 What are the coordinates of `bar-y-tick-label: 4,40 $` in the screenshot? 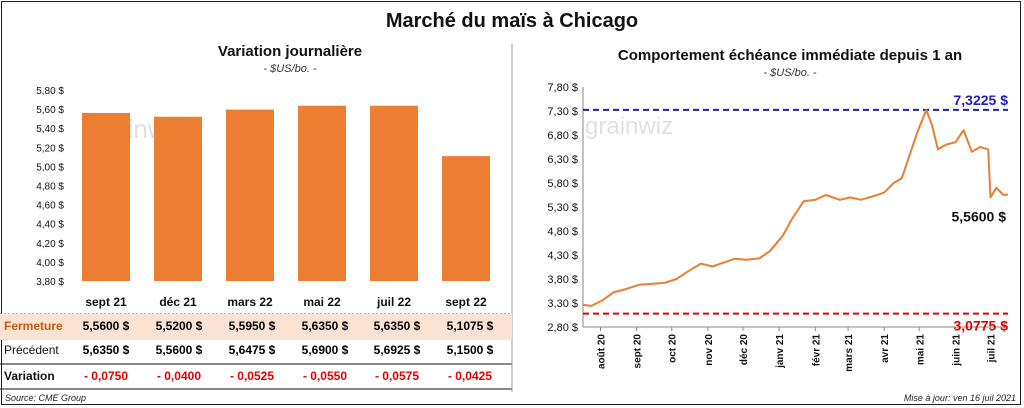 It's located at (50, 225).